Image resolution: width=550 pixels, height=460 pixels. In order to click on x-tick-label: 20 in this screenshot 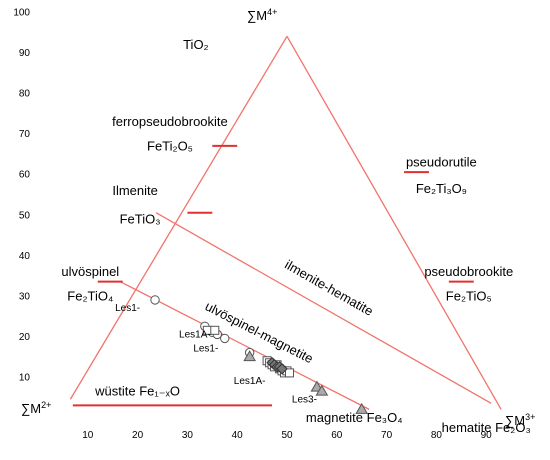, I will do `click(138, 435)`.